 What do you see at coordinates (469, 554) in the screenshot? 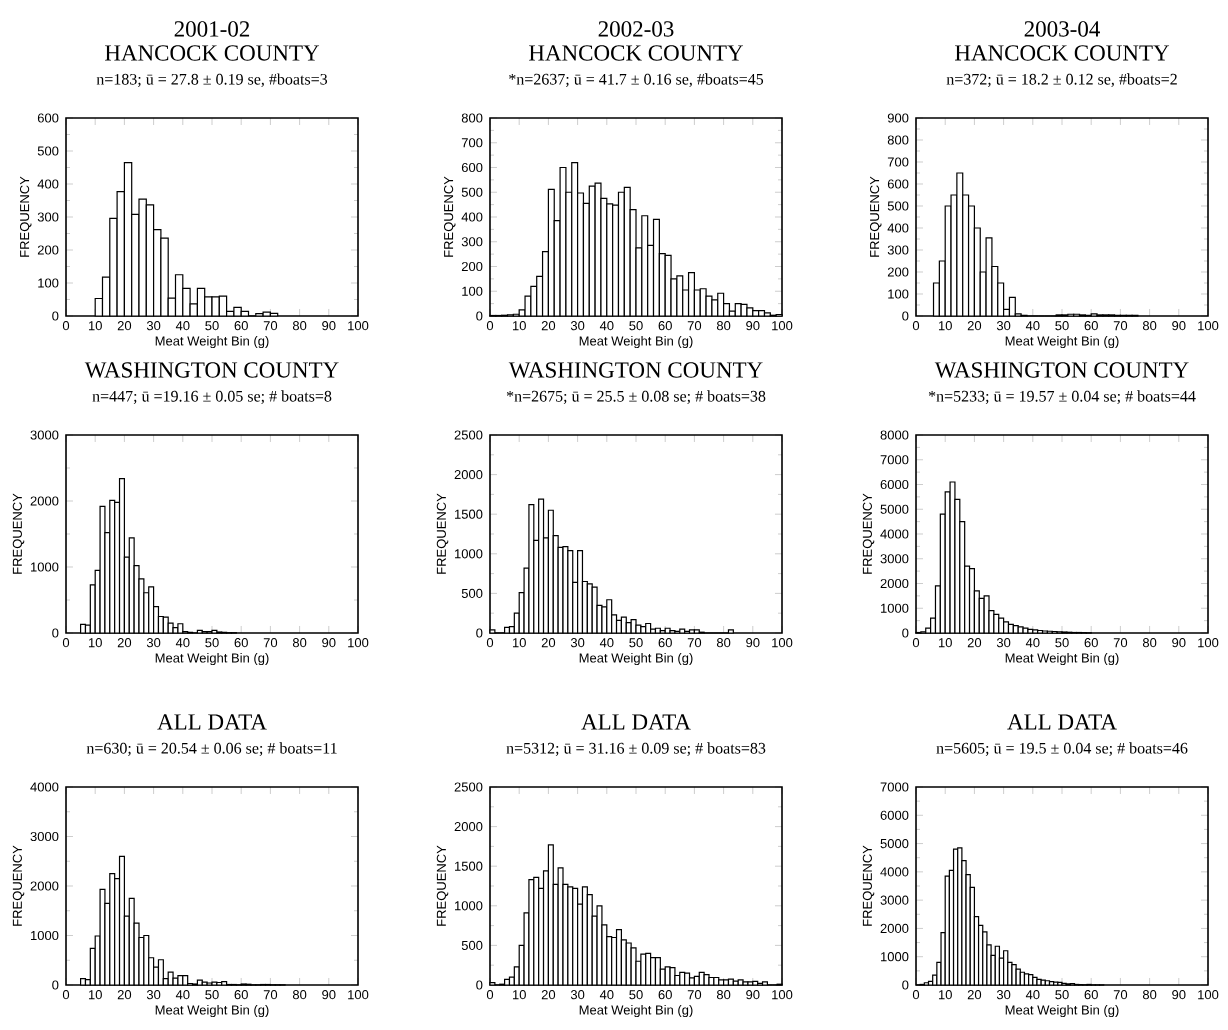
I see `y-tick-label: 1000` at bounding box center [469, 554].